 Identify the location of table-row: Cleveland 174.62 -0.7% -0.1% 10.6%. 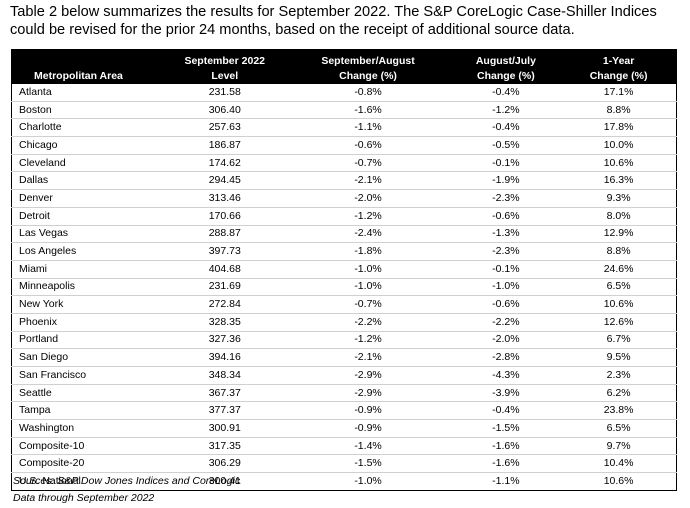
(344, 163).